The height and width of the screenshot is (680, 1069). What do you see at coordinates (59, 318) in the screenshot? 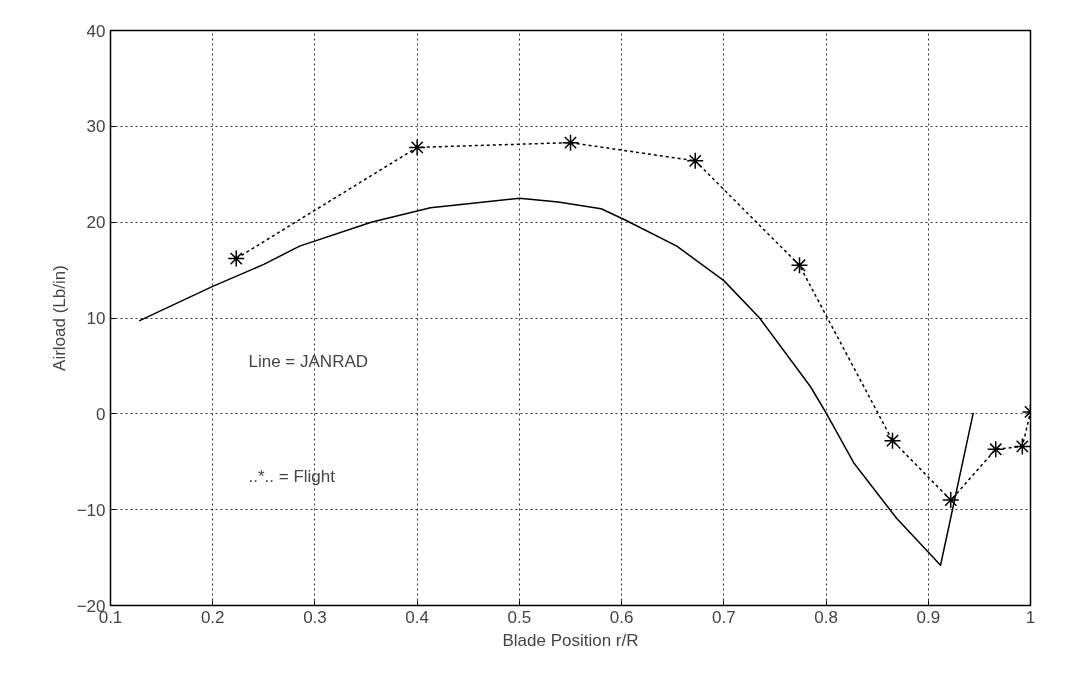
I see `y-axis-title: Airload (Lb/in)` at bounding box center [59, 318].